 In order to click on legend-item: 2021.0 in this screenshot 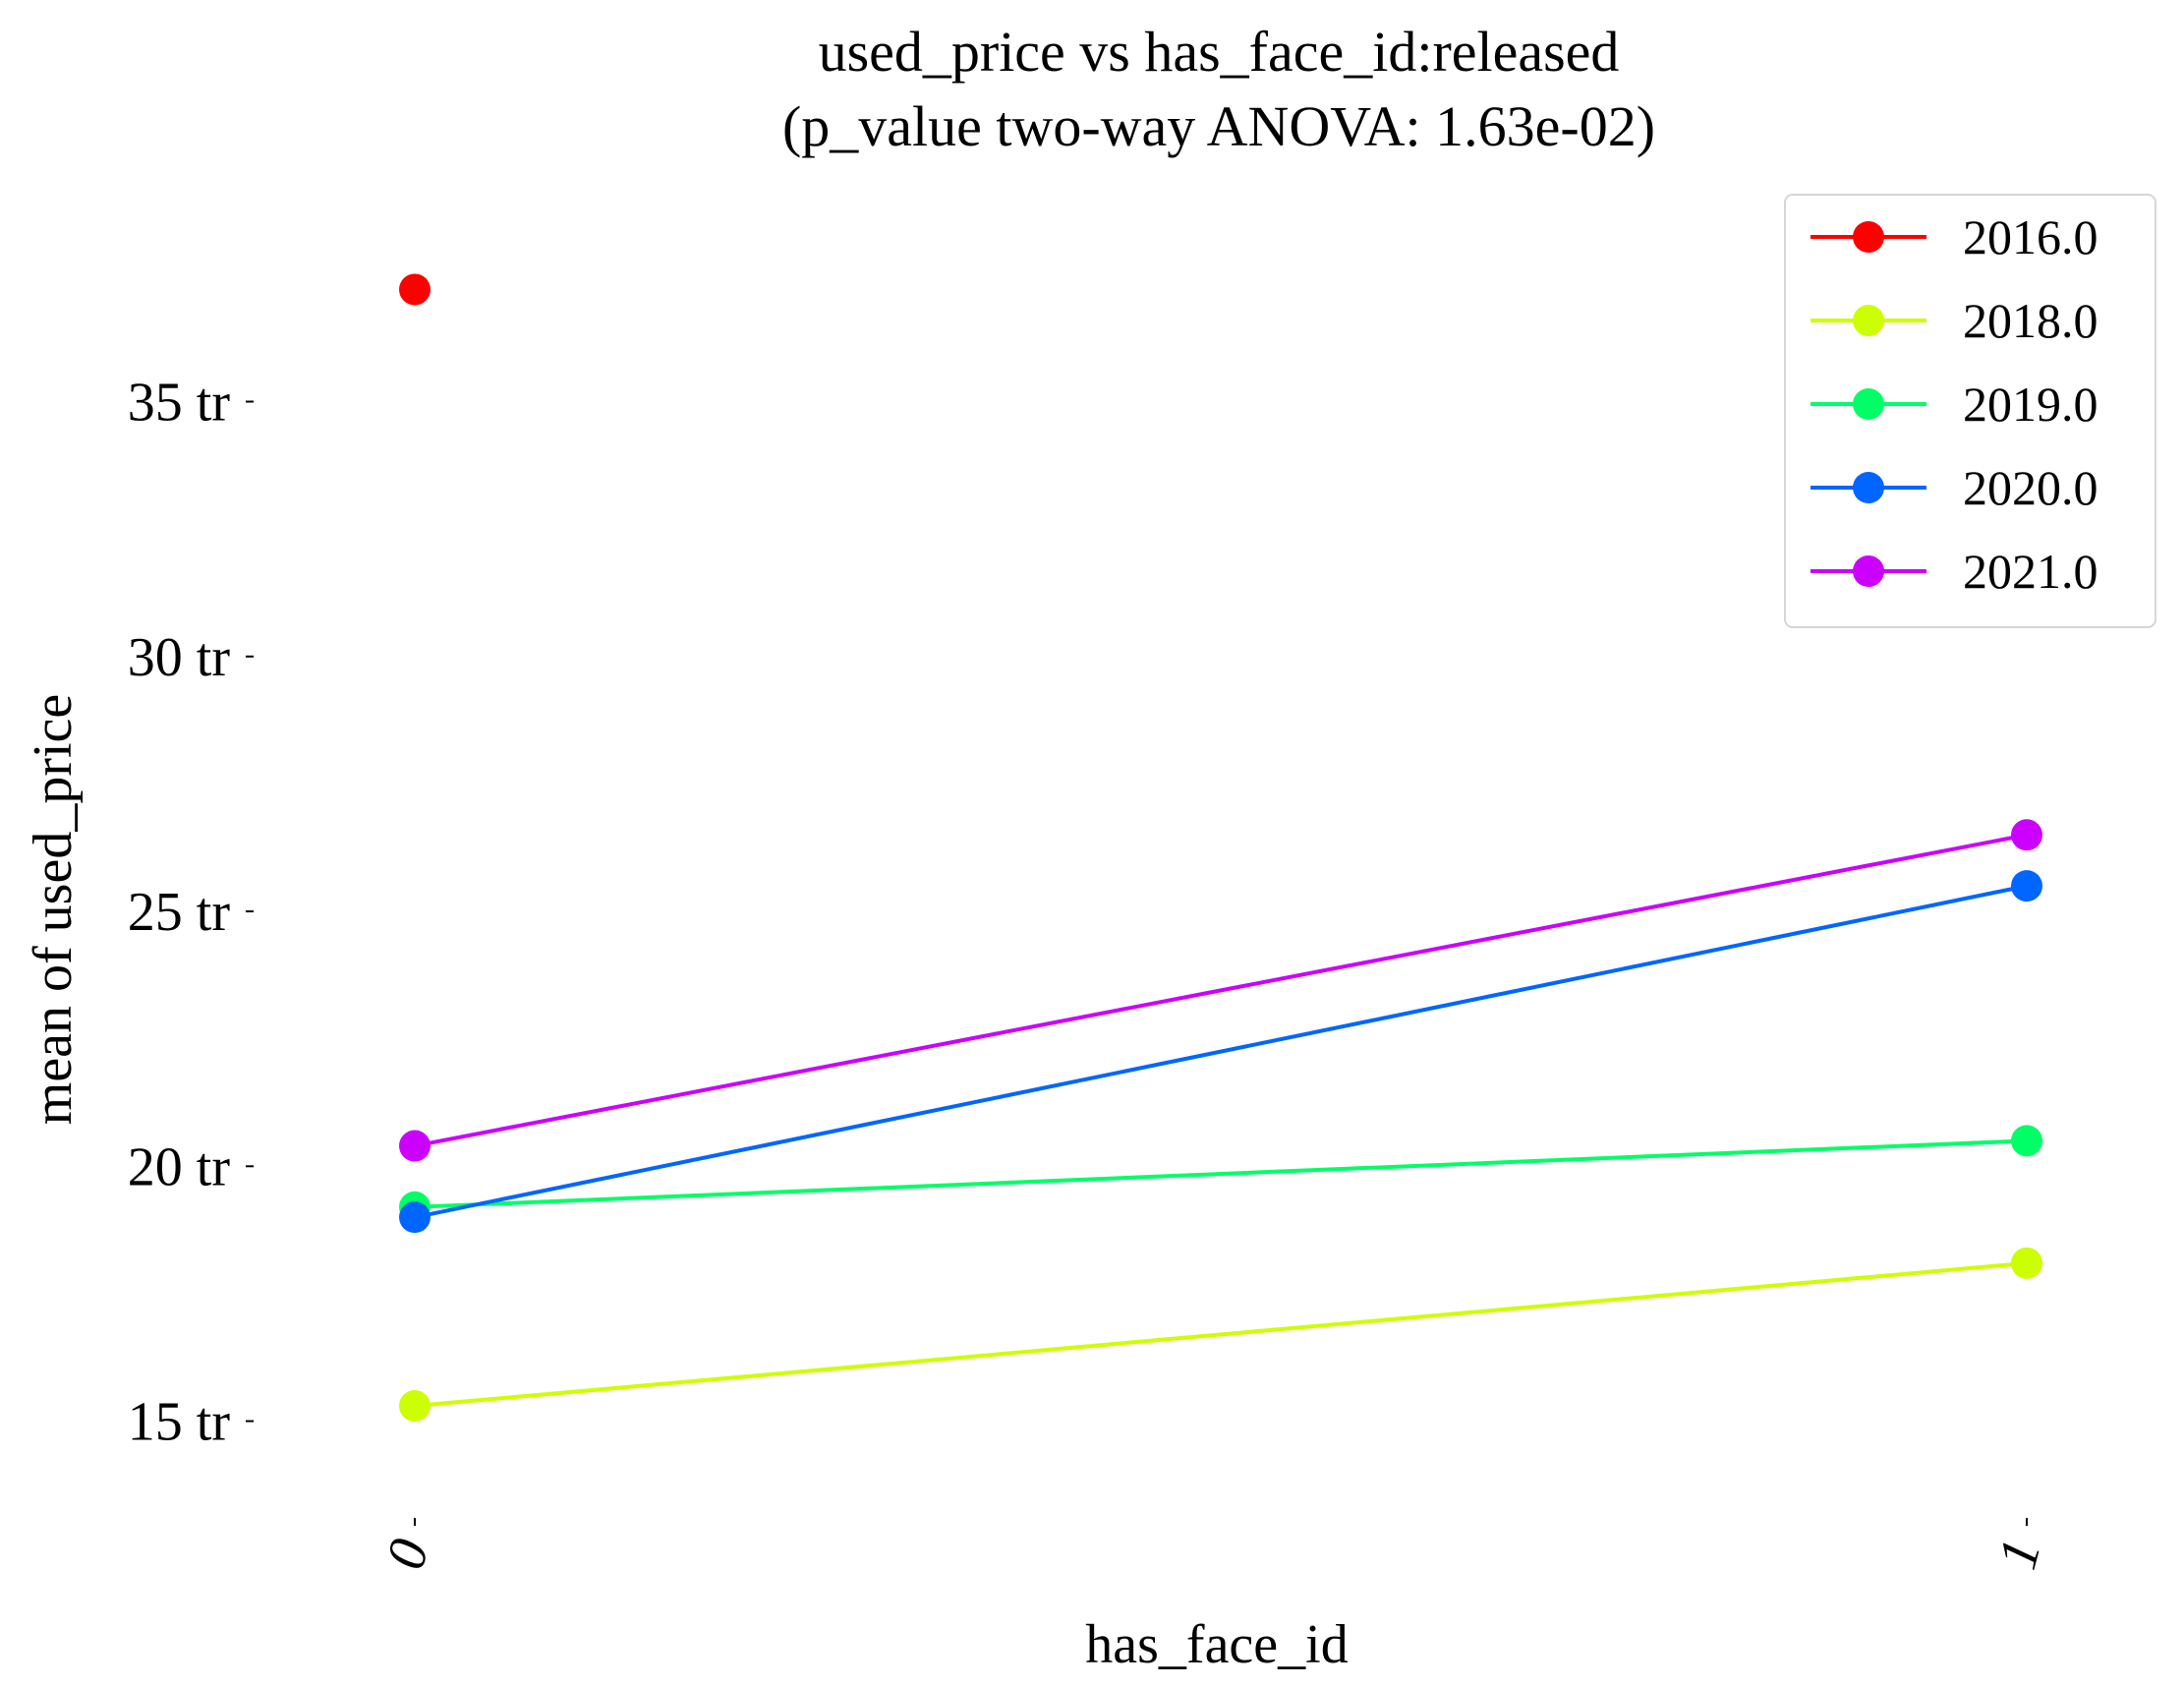, I will do `click(1954, 571)`.